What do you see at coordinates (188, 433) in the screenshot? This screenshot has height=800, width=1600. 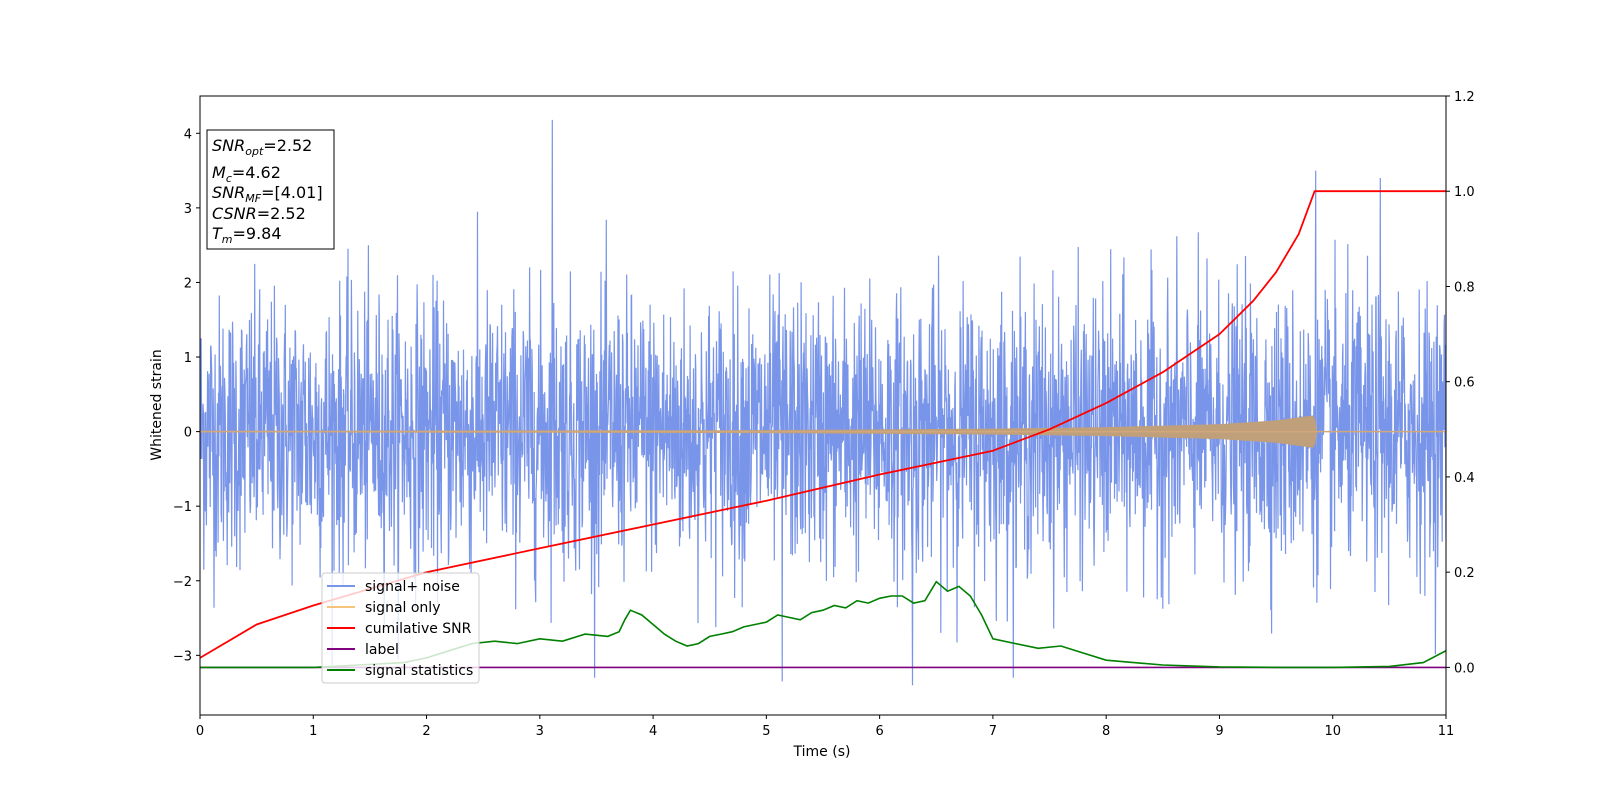 I see `y-tick-label: 0` at bounding box center [188, 433].